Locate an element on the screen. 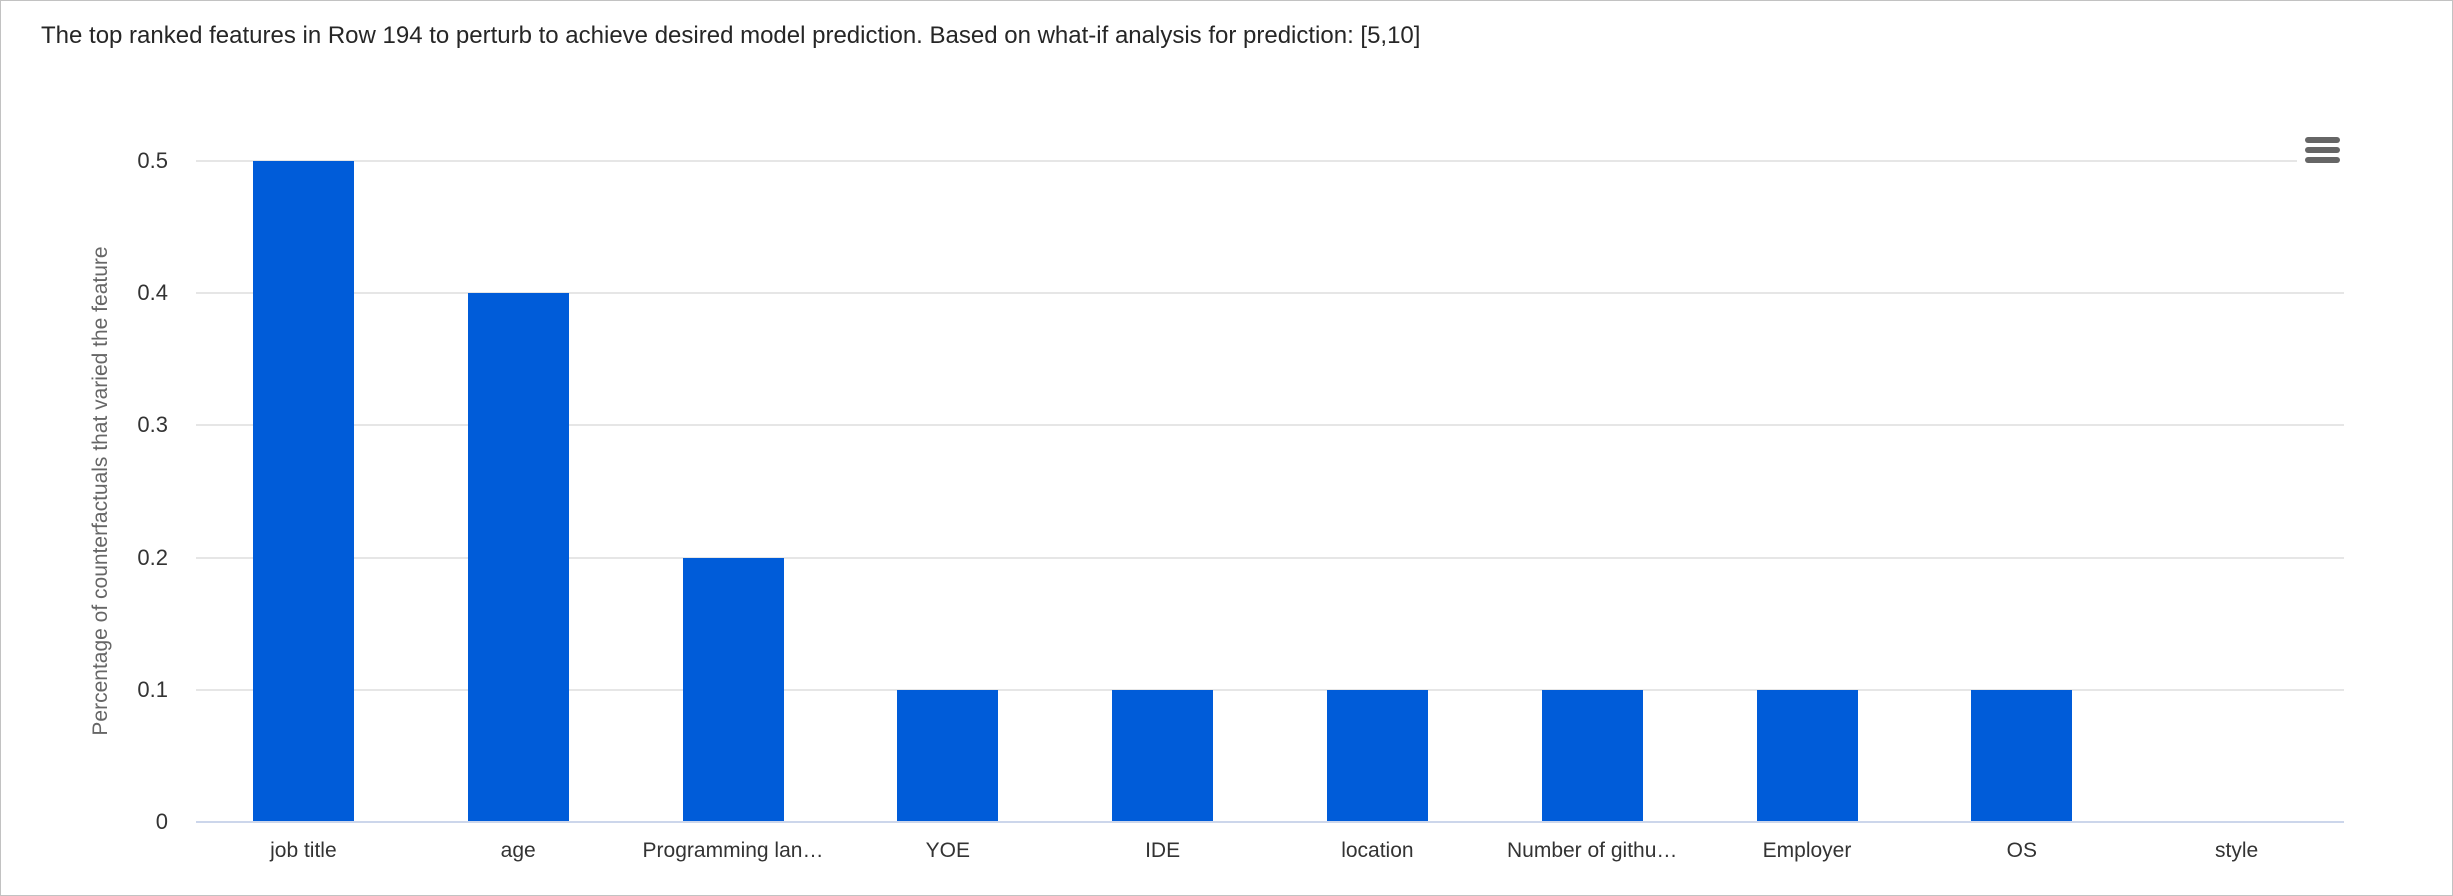  hamburger-icon is located at coordinates (2322, 150).